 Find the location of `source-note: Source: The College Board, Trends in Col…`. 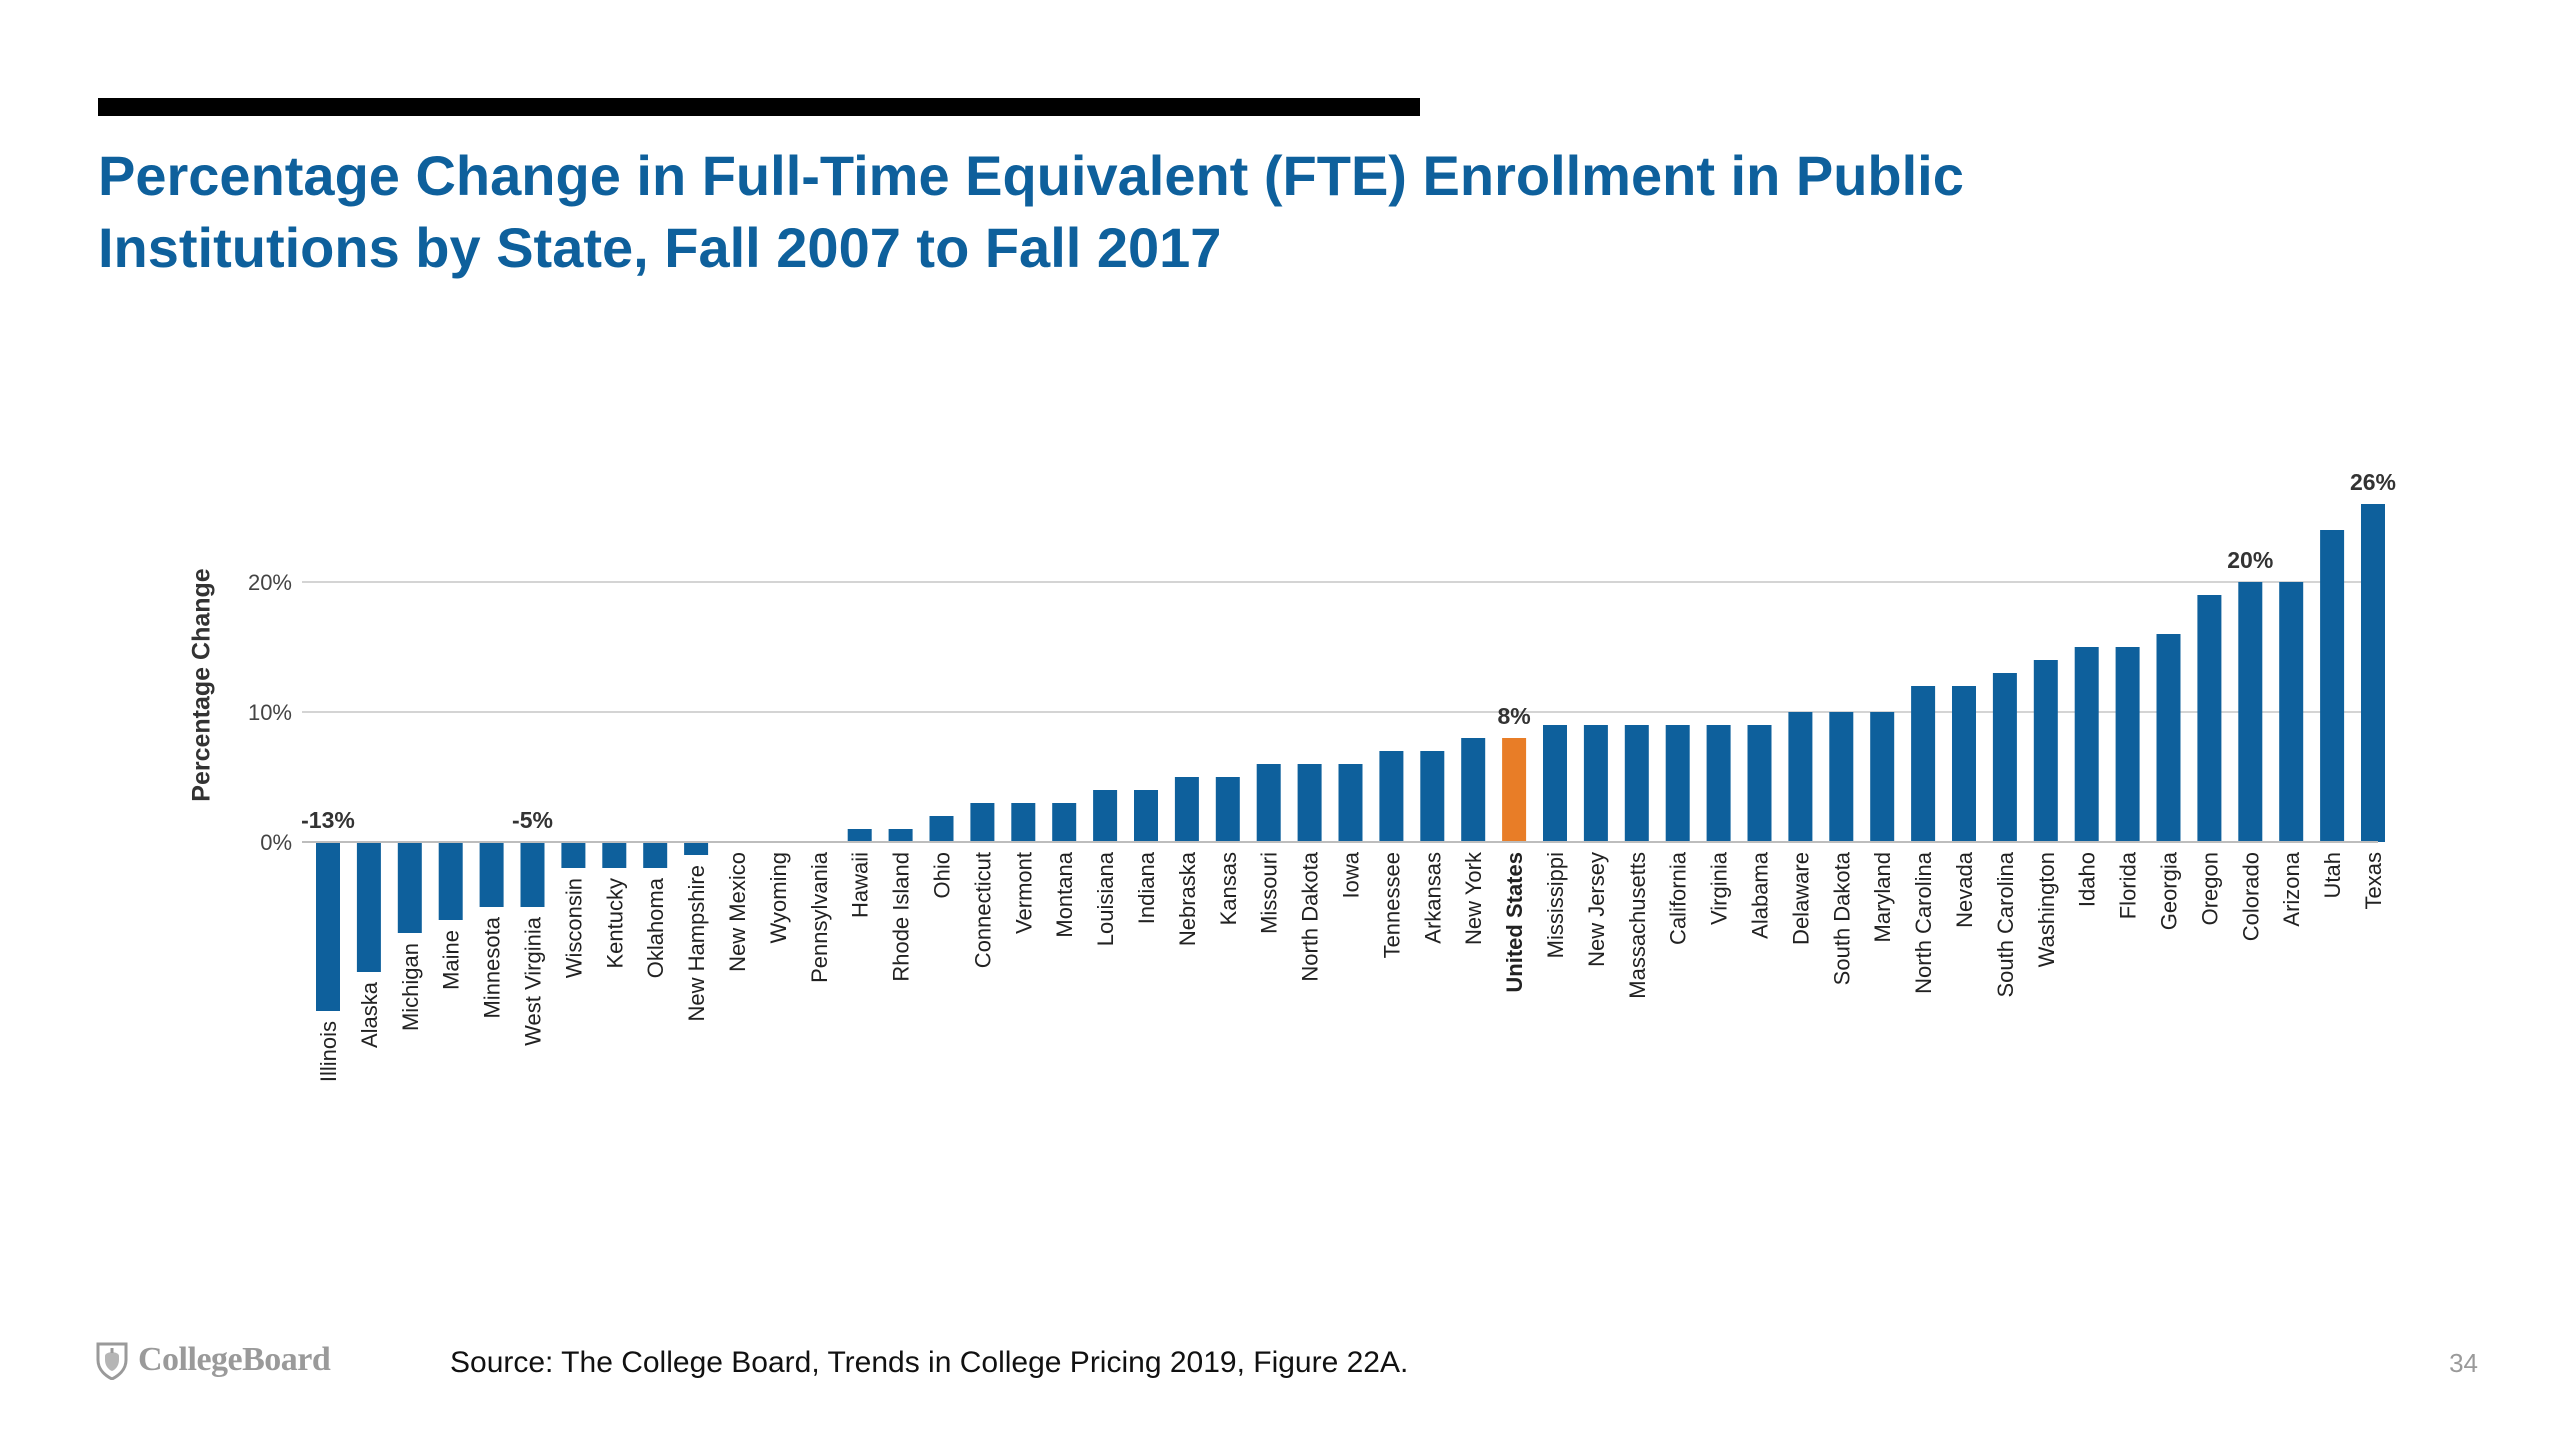

source-note: Source: The College Board, Trends in Col… is located at coordinates (929, 1362).